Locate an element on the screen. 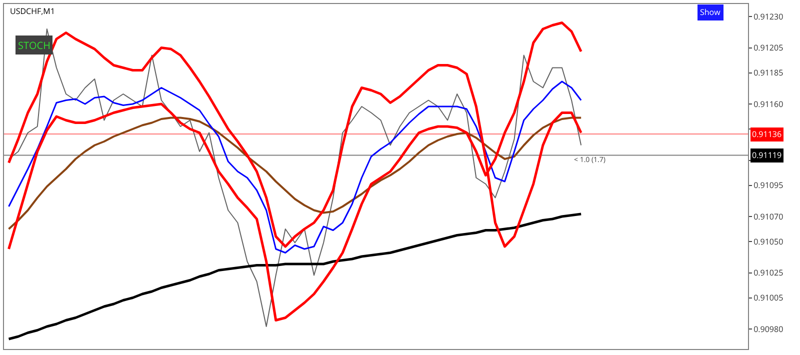  ref-line-label: 0.91136 is located at coordinates (767, 134).